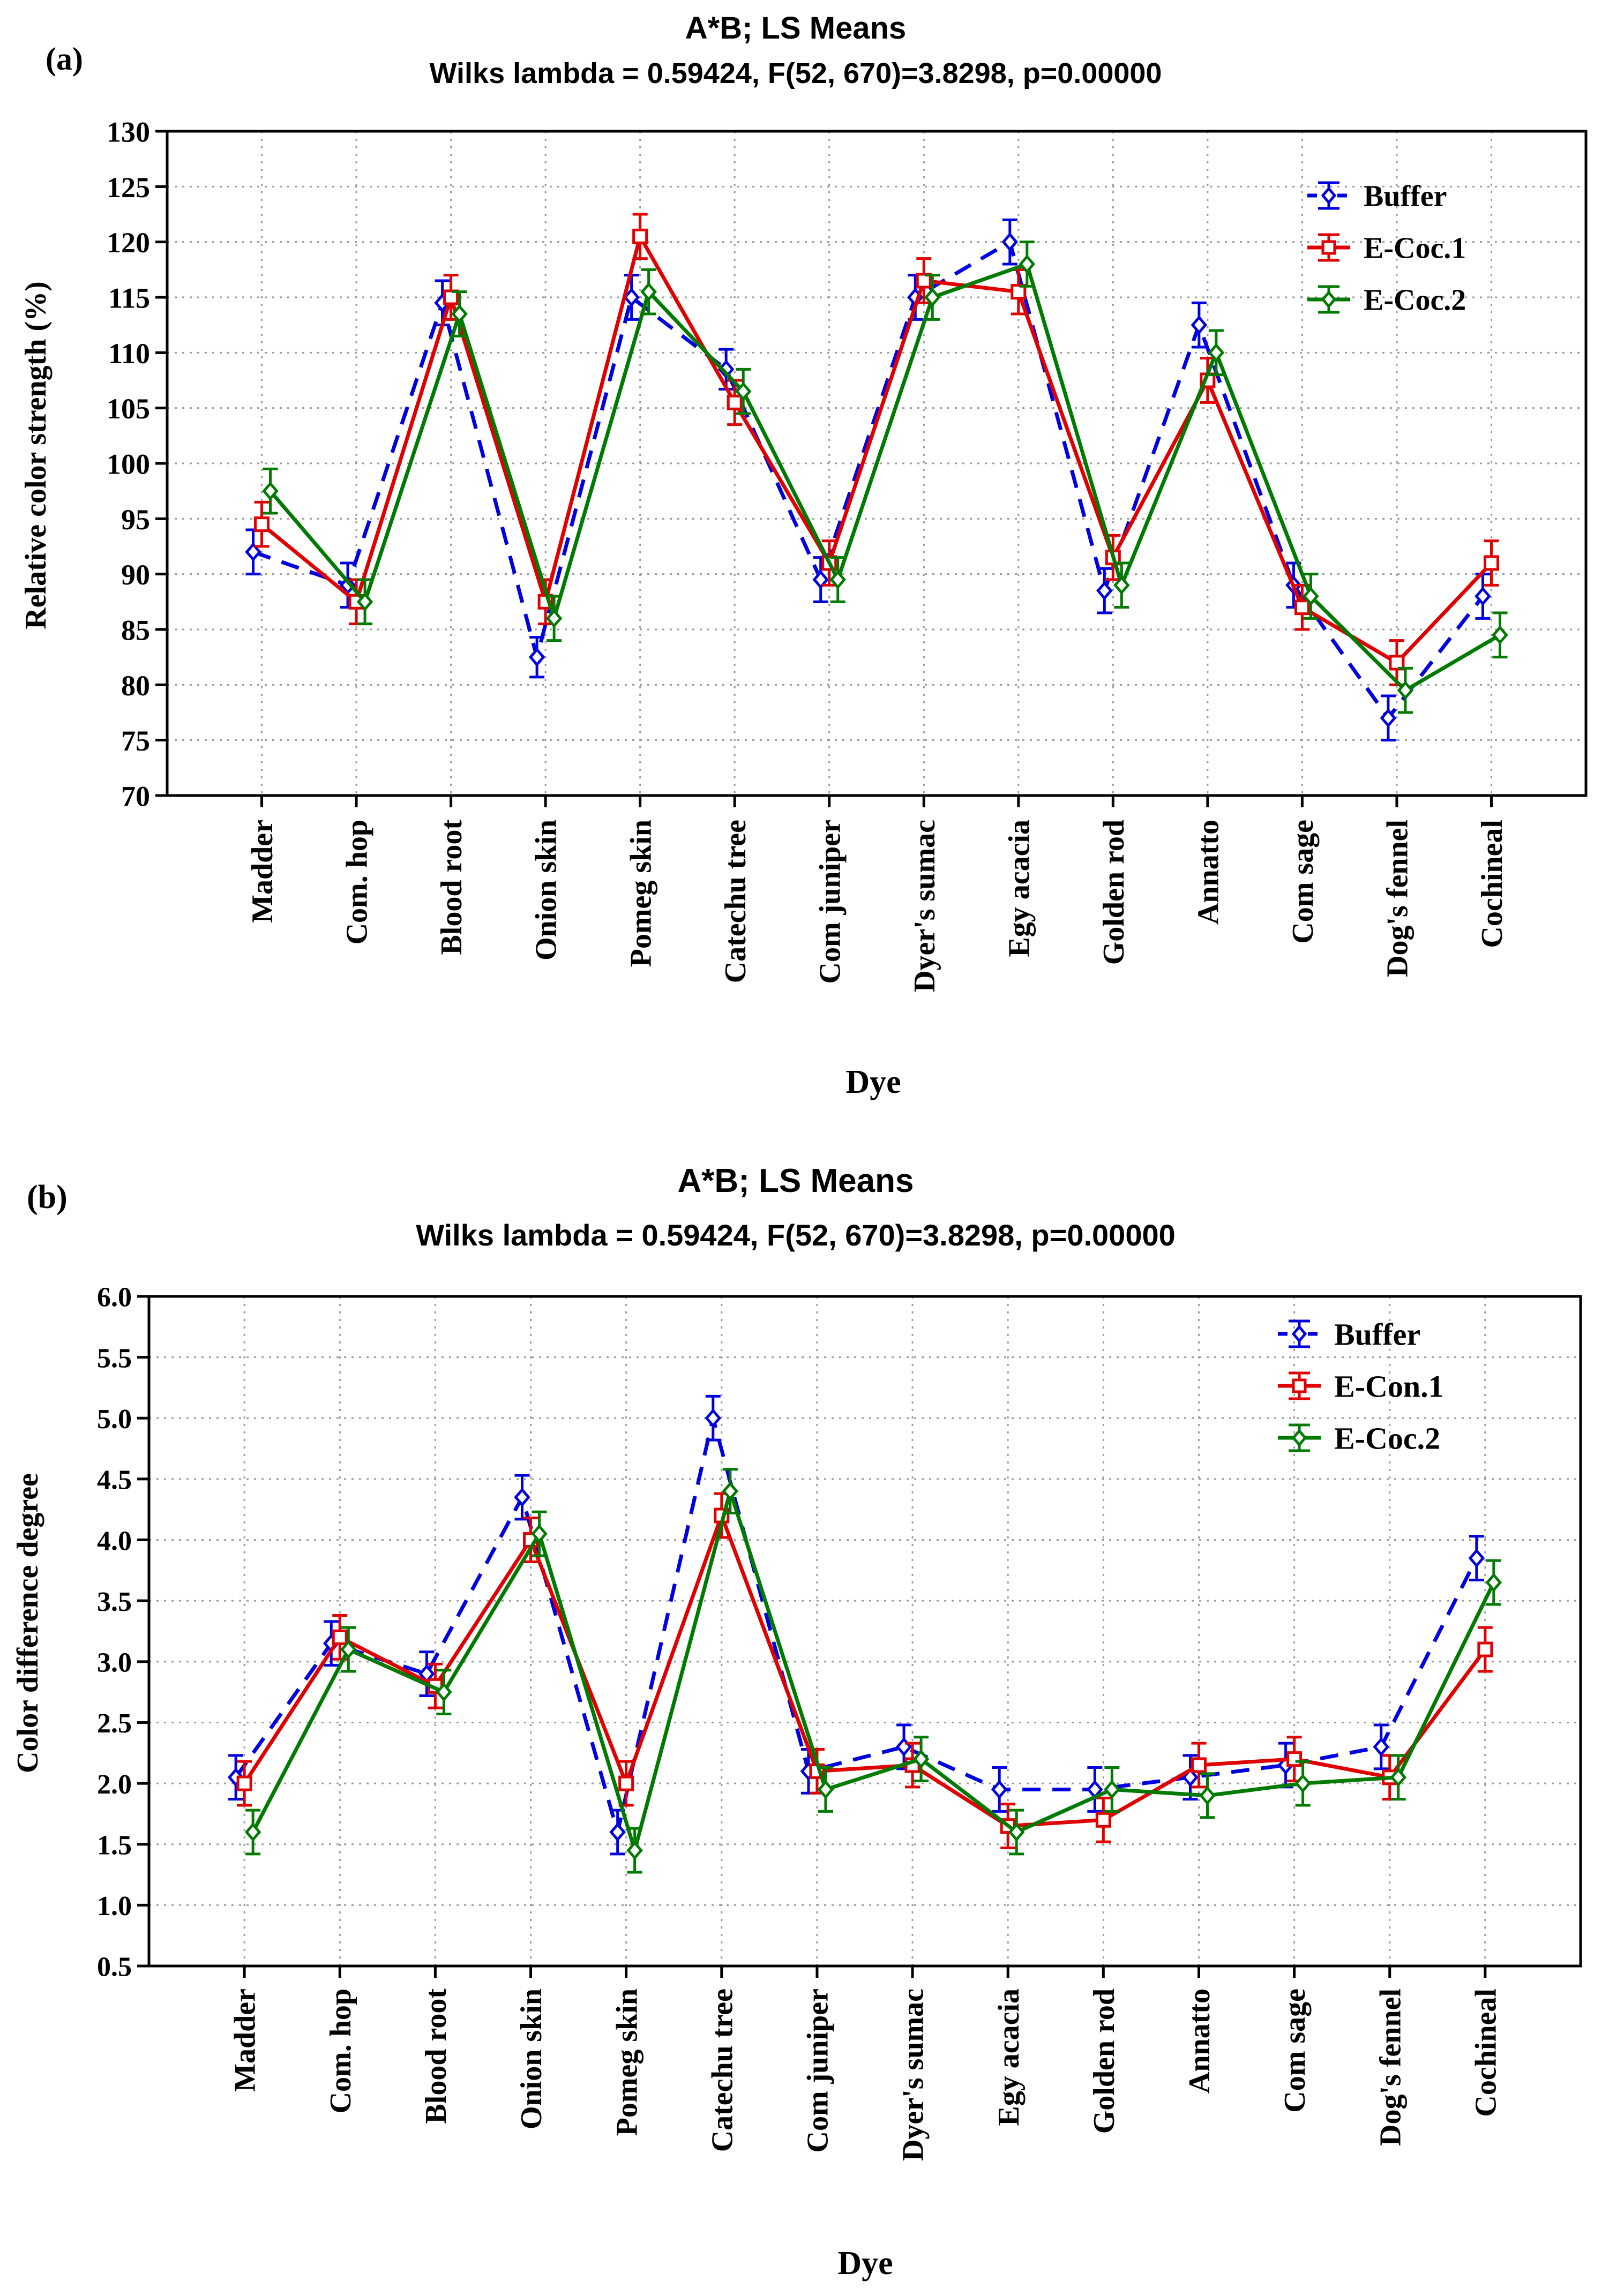  I want to click on series-e-coc-2-b, so click(873, 1671).